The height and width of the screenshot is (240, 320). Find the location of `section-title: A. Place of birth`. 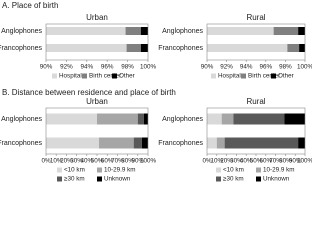

section-title: A. Place of birth is located at coordinates (30, 5).